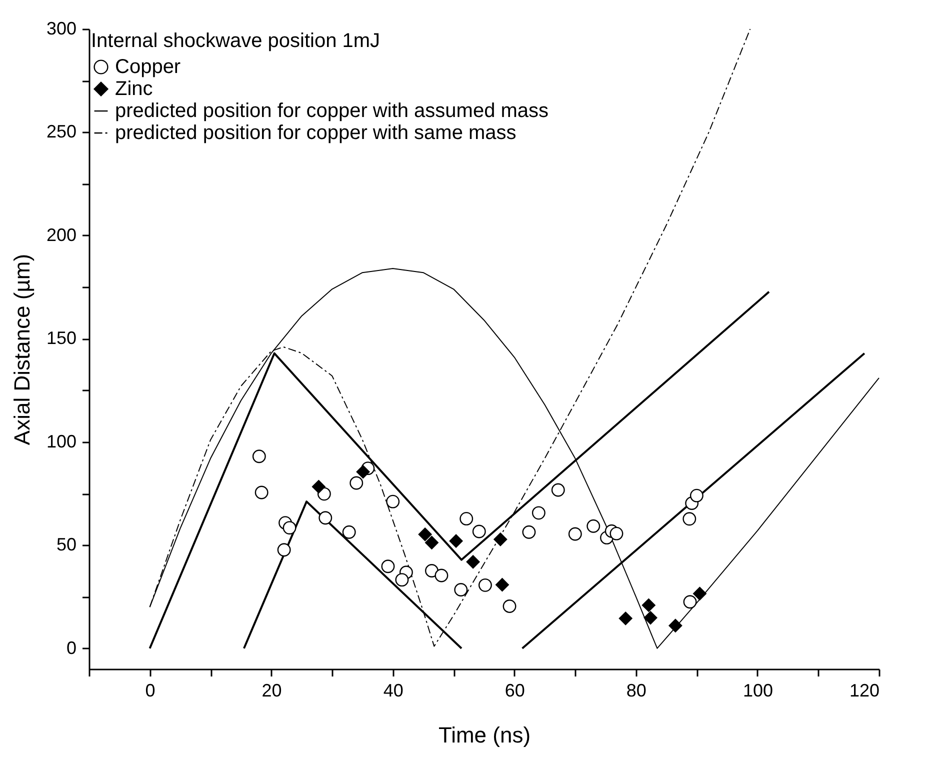  What do you see at coordinates (61, 132) in the screenshot?
I see `y-tick-label: 250` at bounding box center [61, 132].